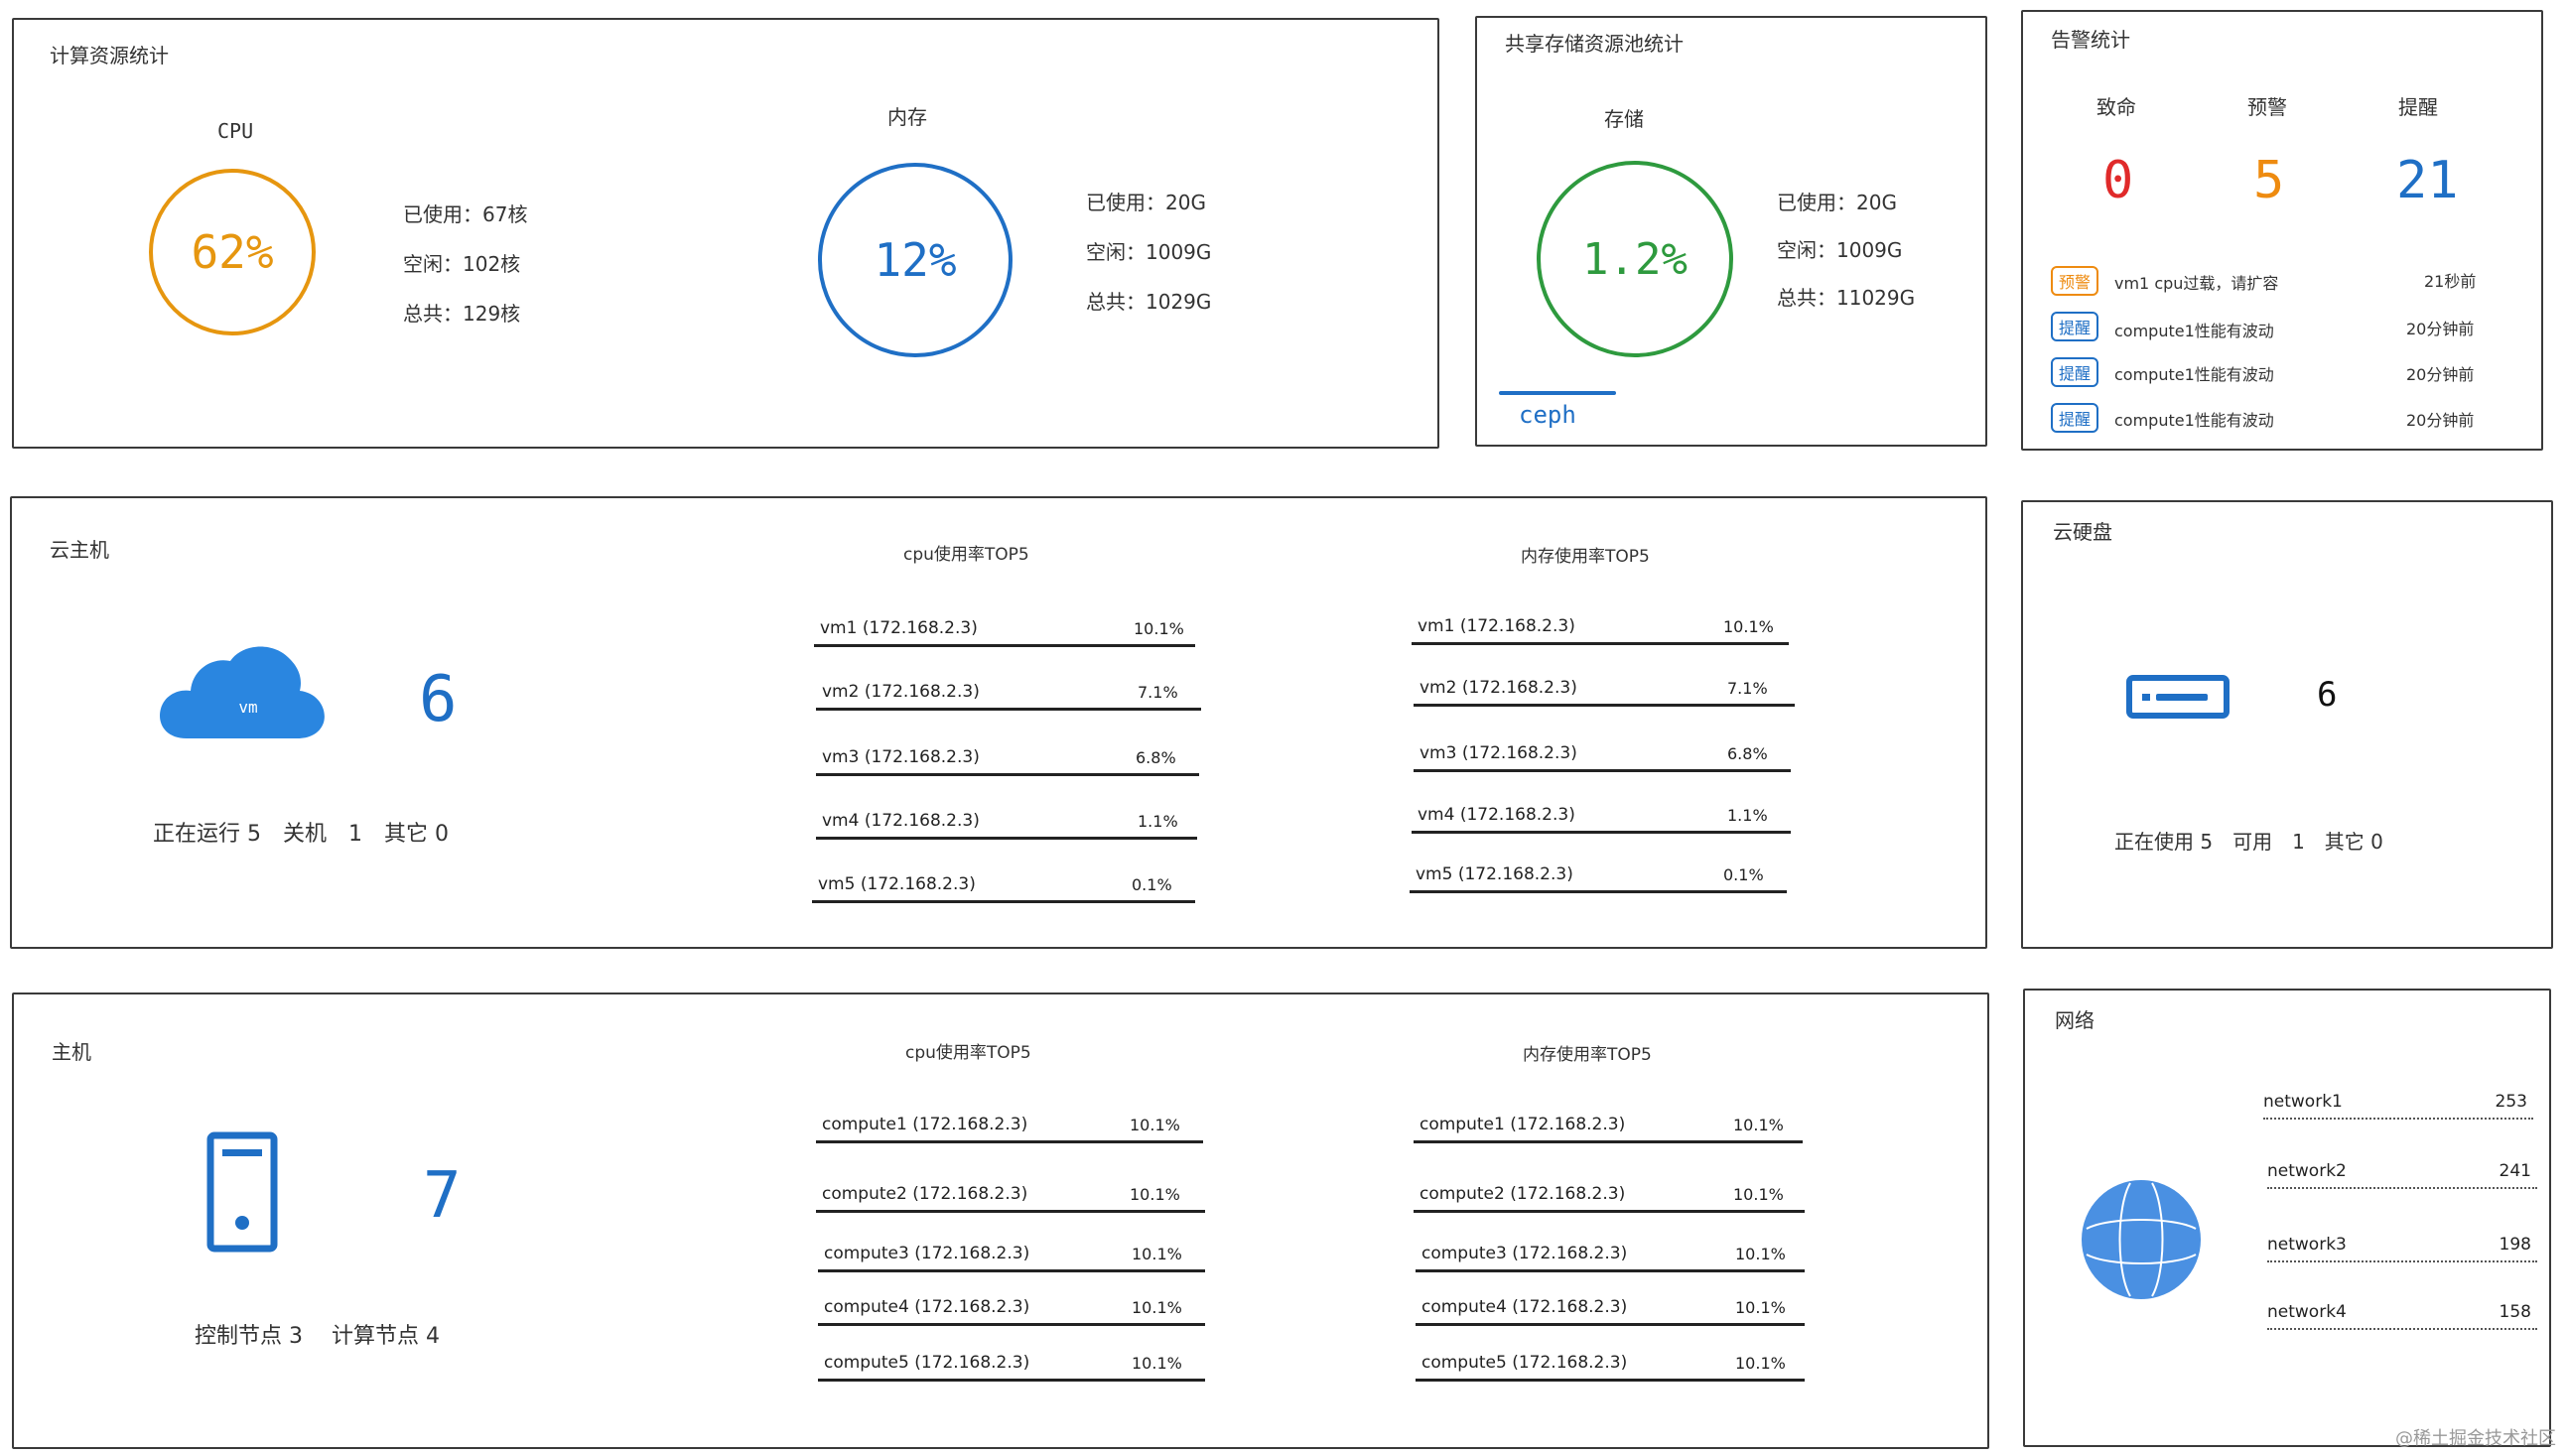 The height and width of the screenshot is (1456, 2568). I want to click on host-count: 7, so click(442, 1196).